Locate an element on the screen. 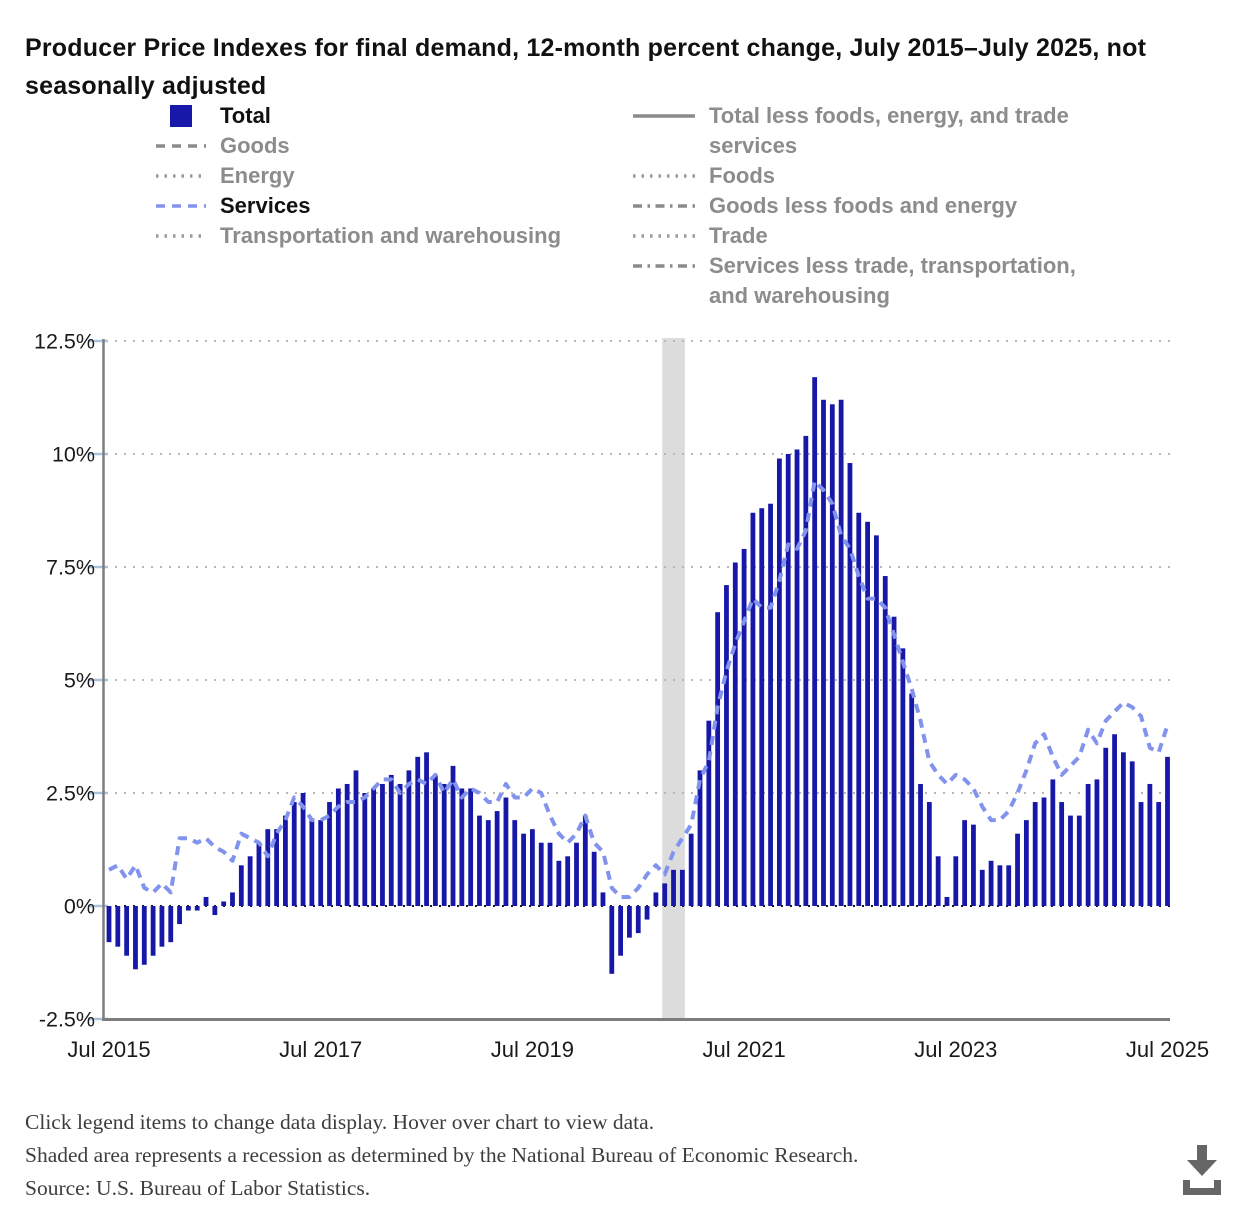 This screenshot has width=1240, height=1205. legend-item-energy: Energy is located at coordinates (390, 176).